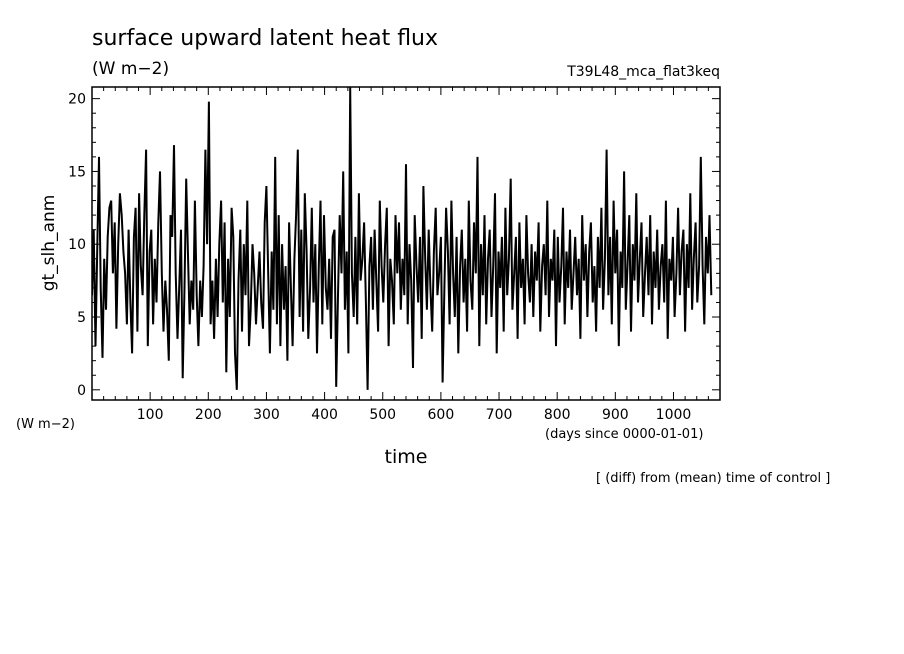 The width and height of the screenshot is (904, 654). Describe the element at coordinates (81, 391) in the screenshot. I see `y-tick-label: 0` at that location.